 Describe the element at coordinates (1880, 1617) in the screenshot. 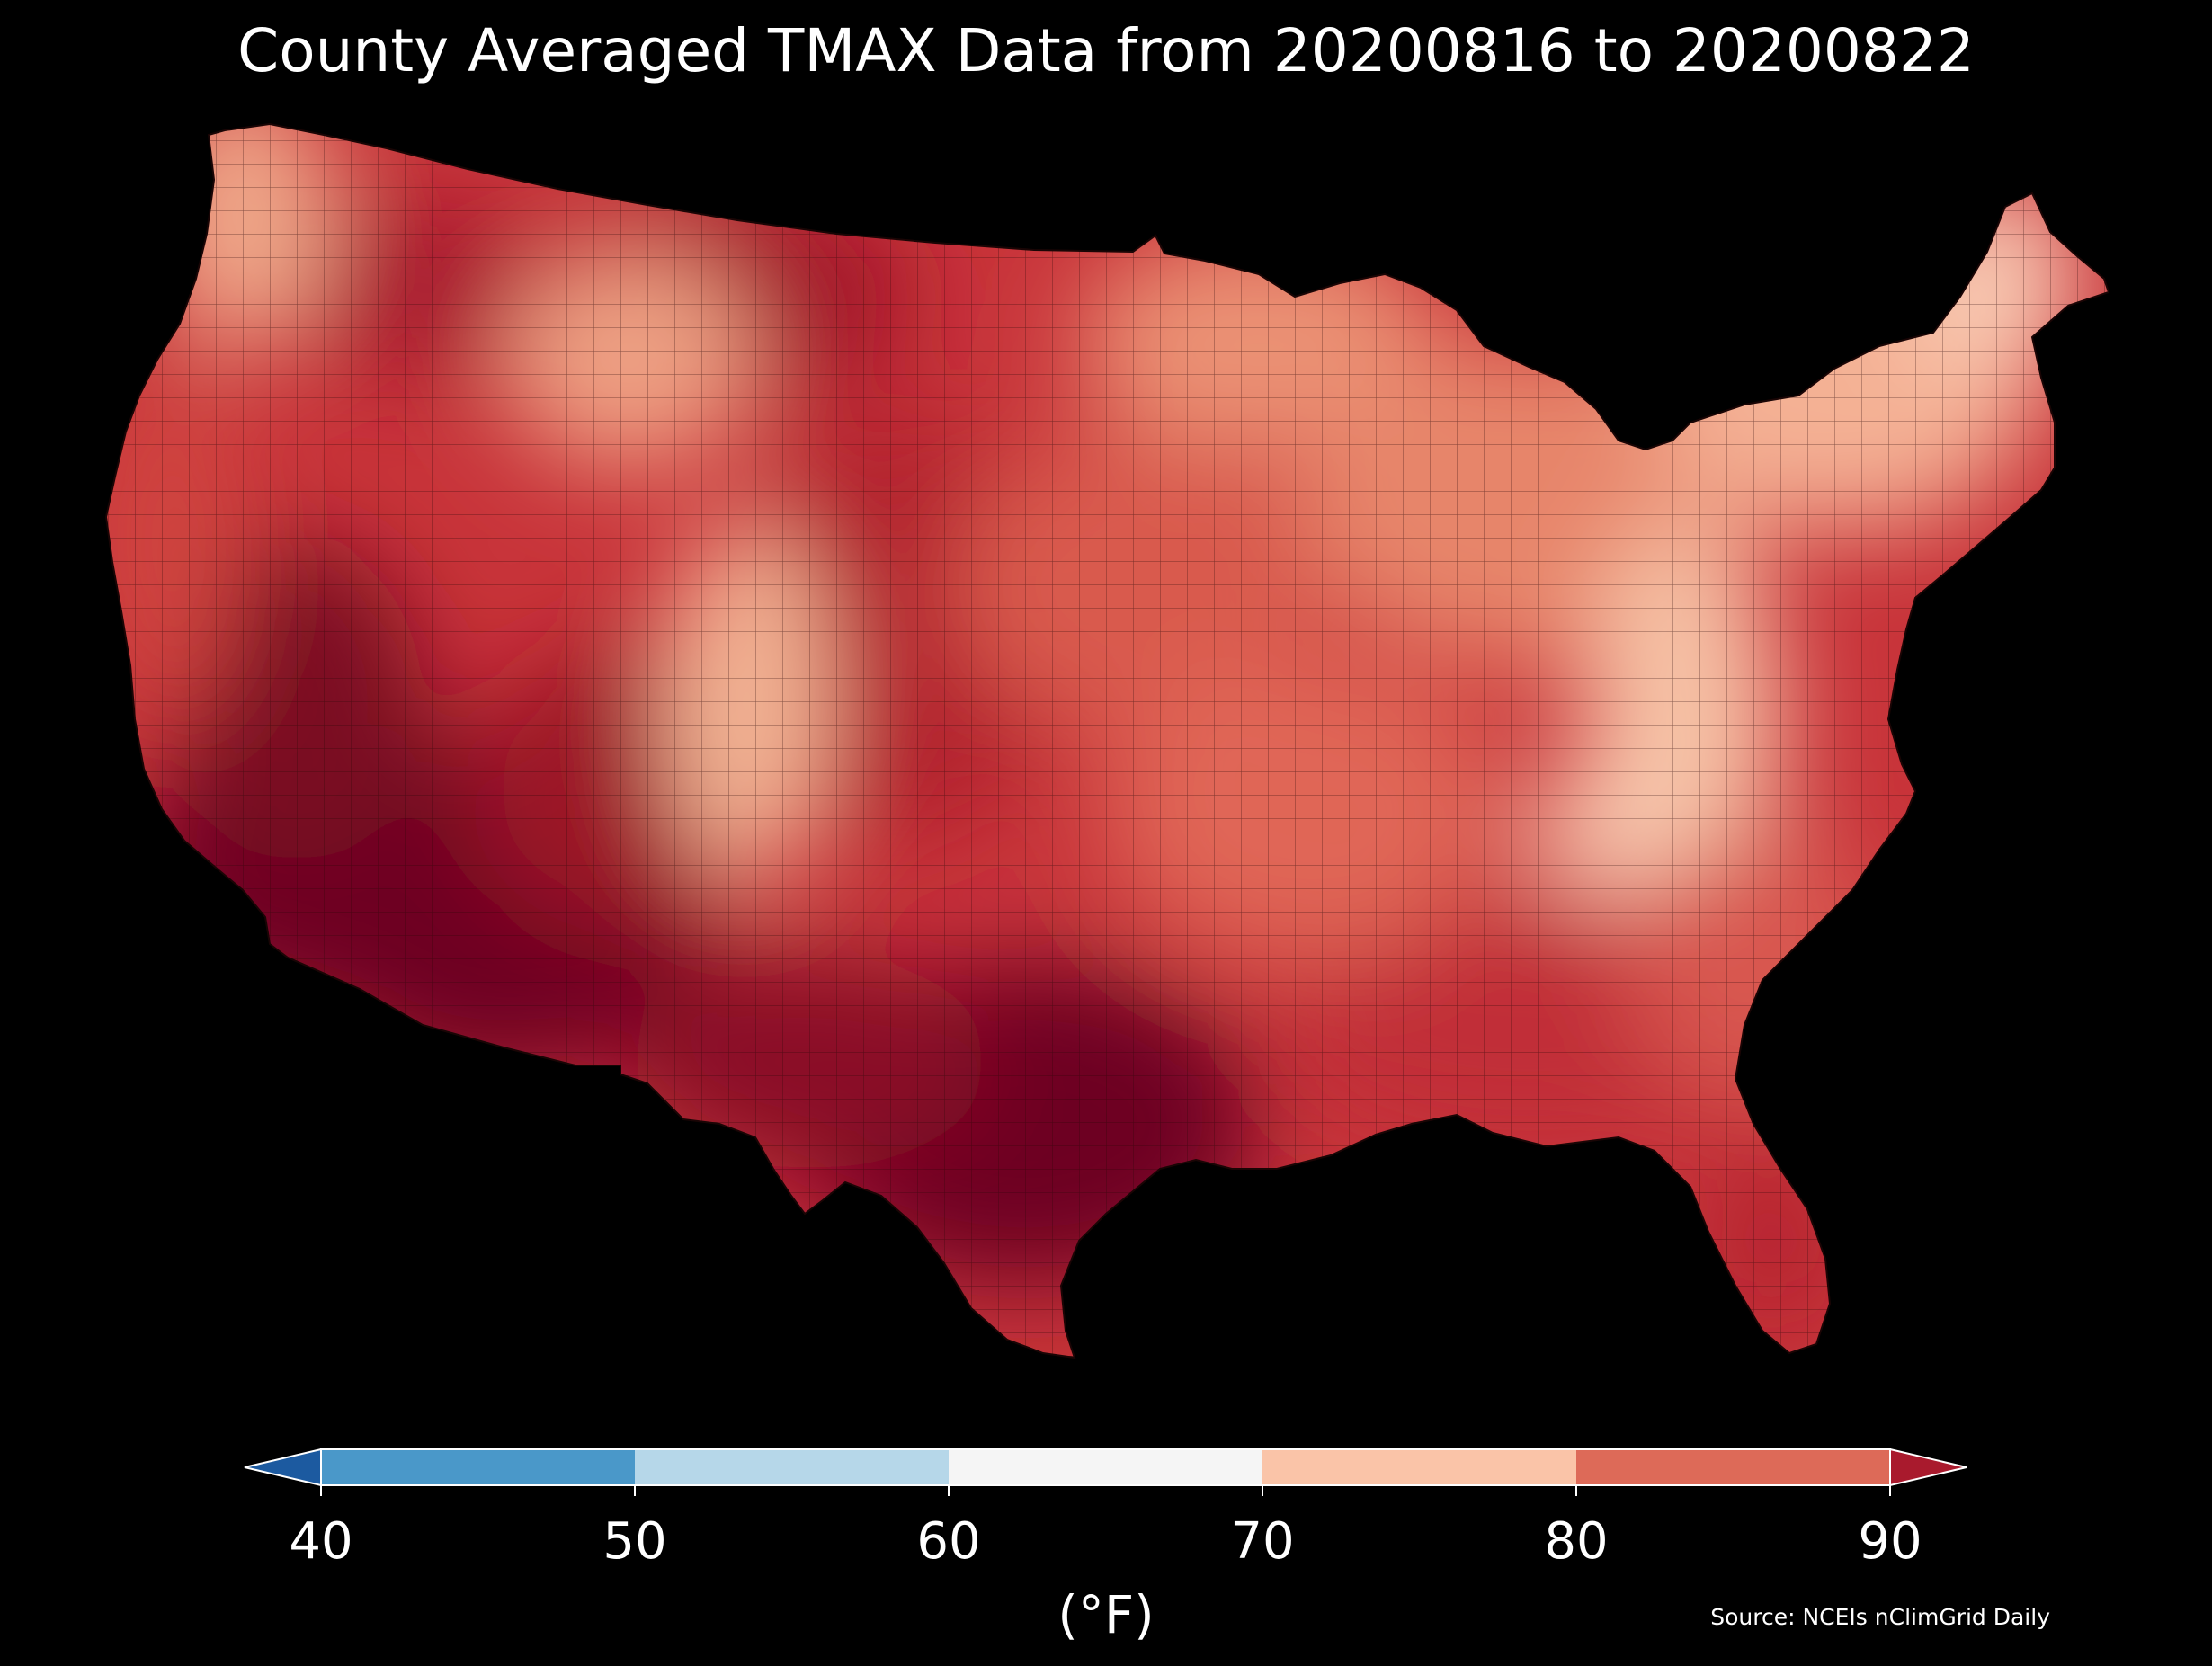

I see `source-credit: Source: NCEIs nClimGrid Daily` at that location.